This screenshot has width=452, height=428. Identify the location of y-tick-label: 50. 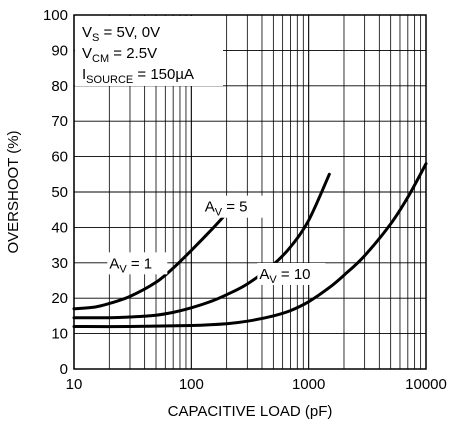
(59, 192).